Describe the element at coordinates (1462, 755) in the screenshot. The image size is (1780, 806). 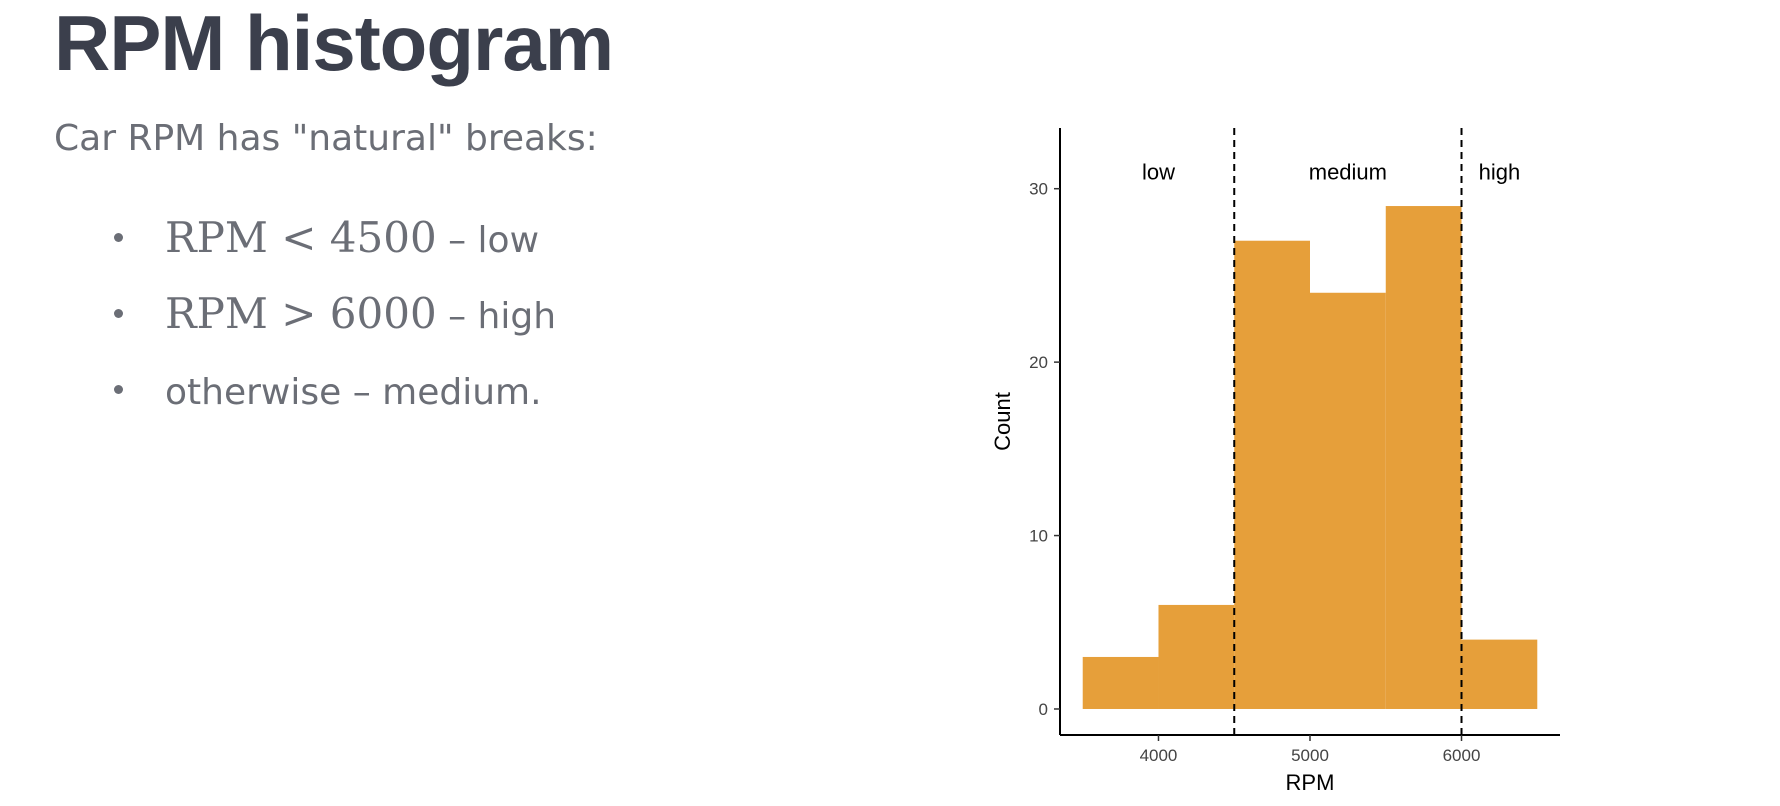
I see `x-tick-label: 6000` at that location.